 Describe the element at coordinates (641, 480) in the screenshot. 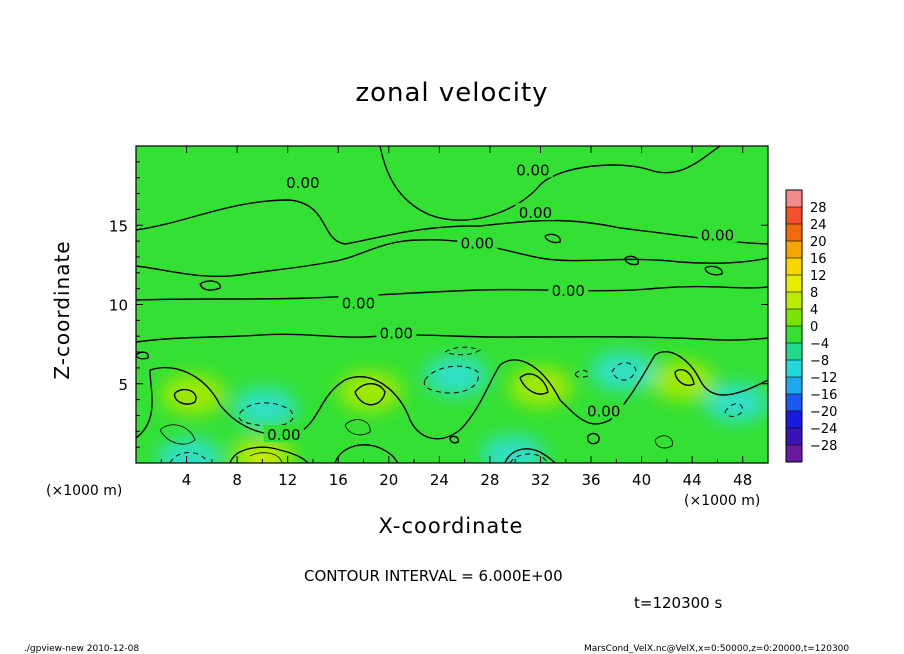

I see `x-tick-label: 40` at that location.